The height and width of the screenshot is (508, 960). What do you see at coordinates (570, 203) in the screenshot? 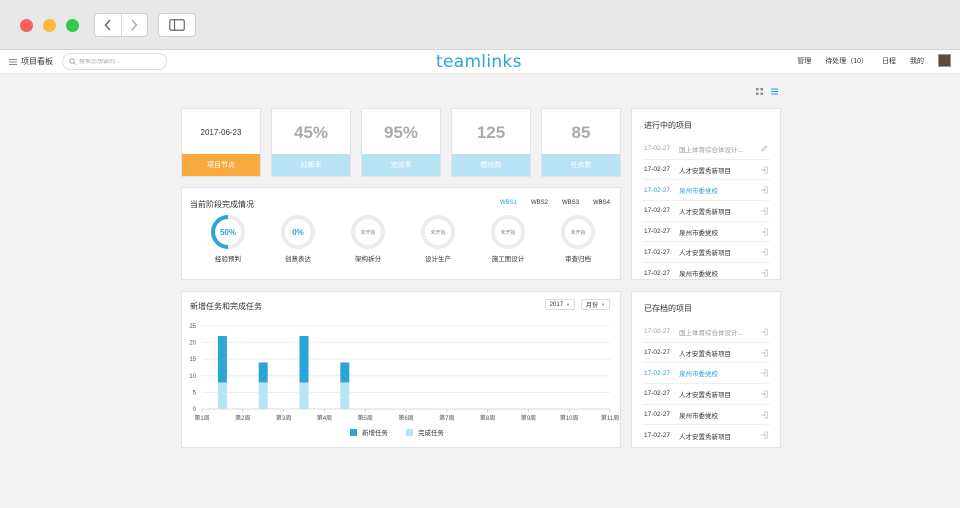
I see `tab-wbs3: WBS3` at bounding box center [570, 203].